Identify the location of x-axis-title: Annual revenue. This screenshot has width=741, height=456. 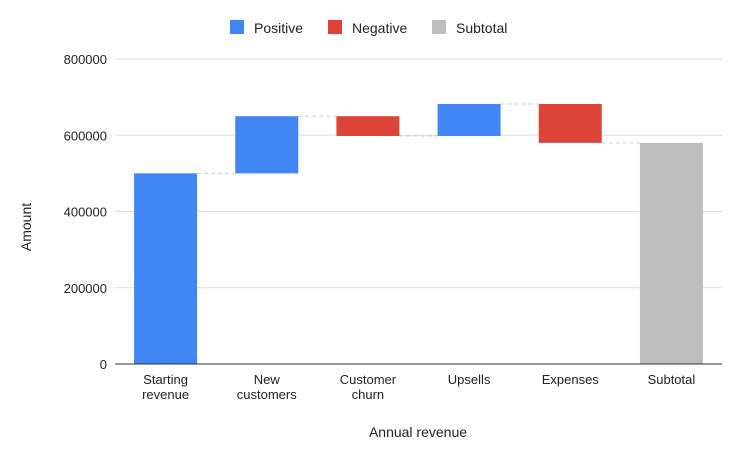
(418, 432).